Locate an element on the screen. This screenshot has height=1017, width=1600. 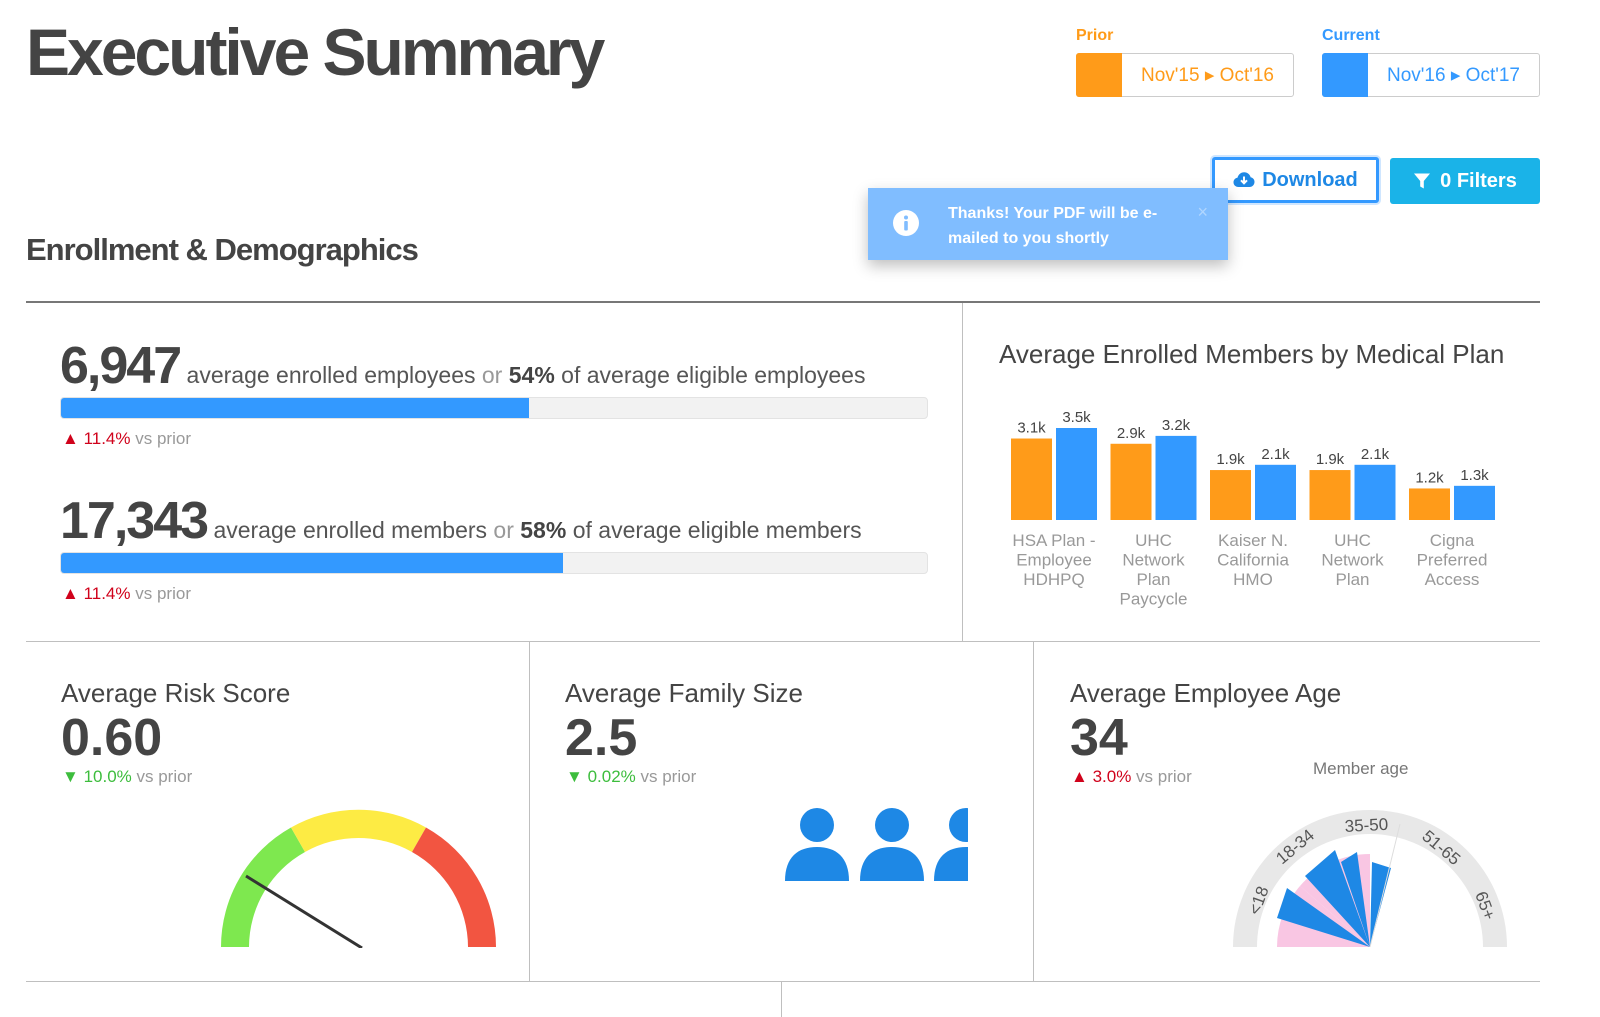
age-axis-arc is located at coordinates (1370, 878).